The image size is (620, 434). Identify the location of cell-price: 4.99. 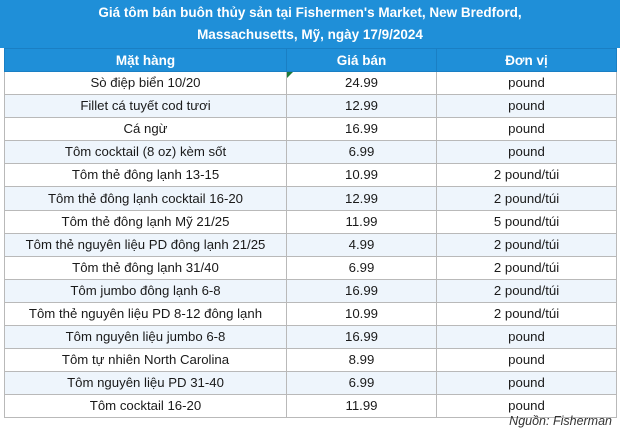
(361, 244).